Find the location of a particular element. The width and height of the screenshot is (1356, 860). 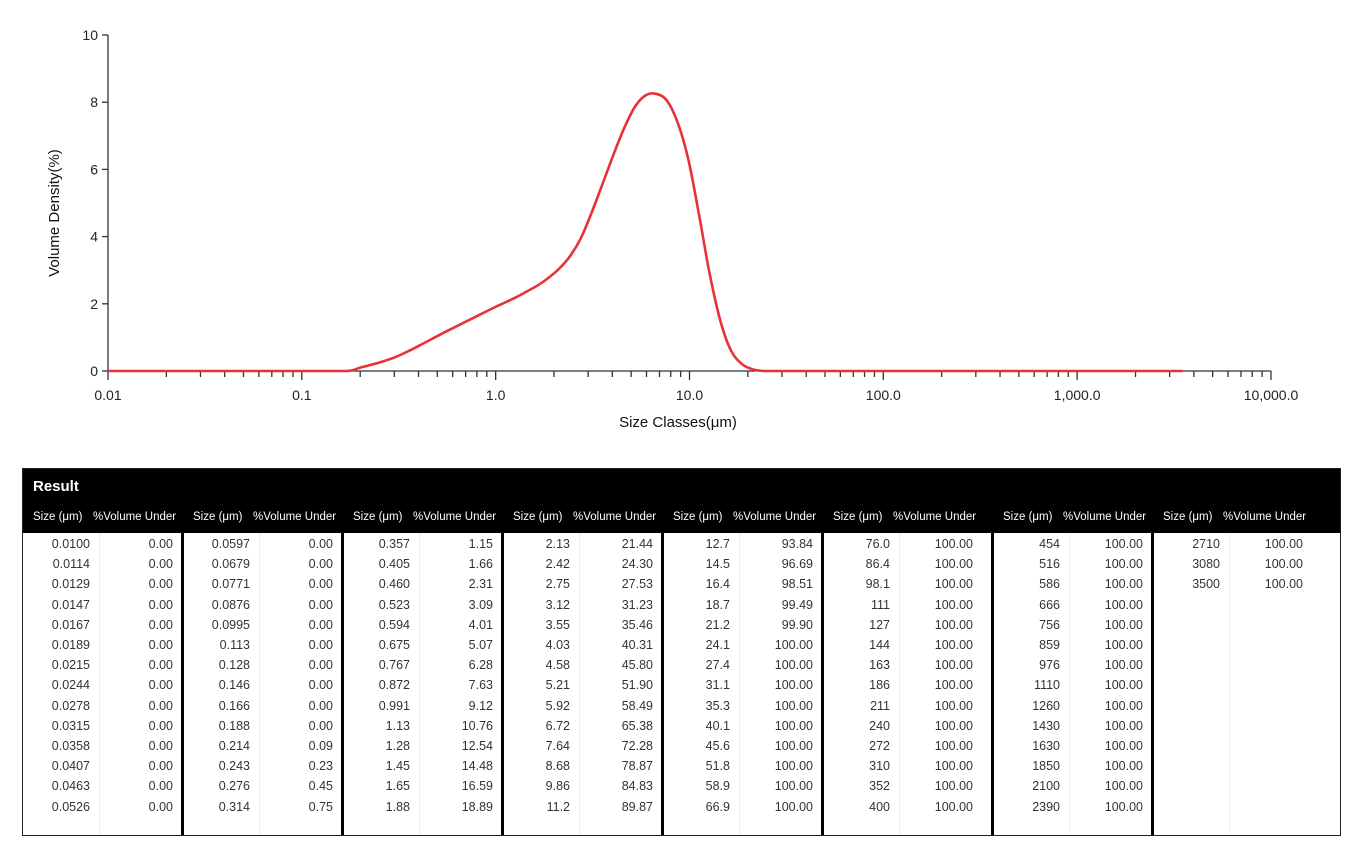

size-cell: 0.0771 is located at coordinates (230, 584).